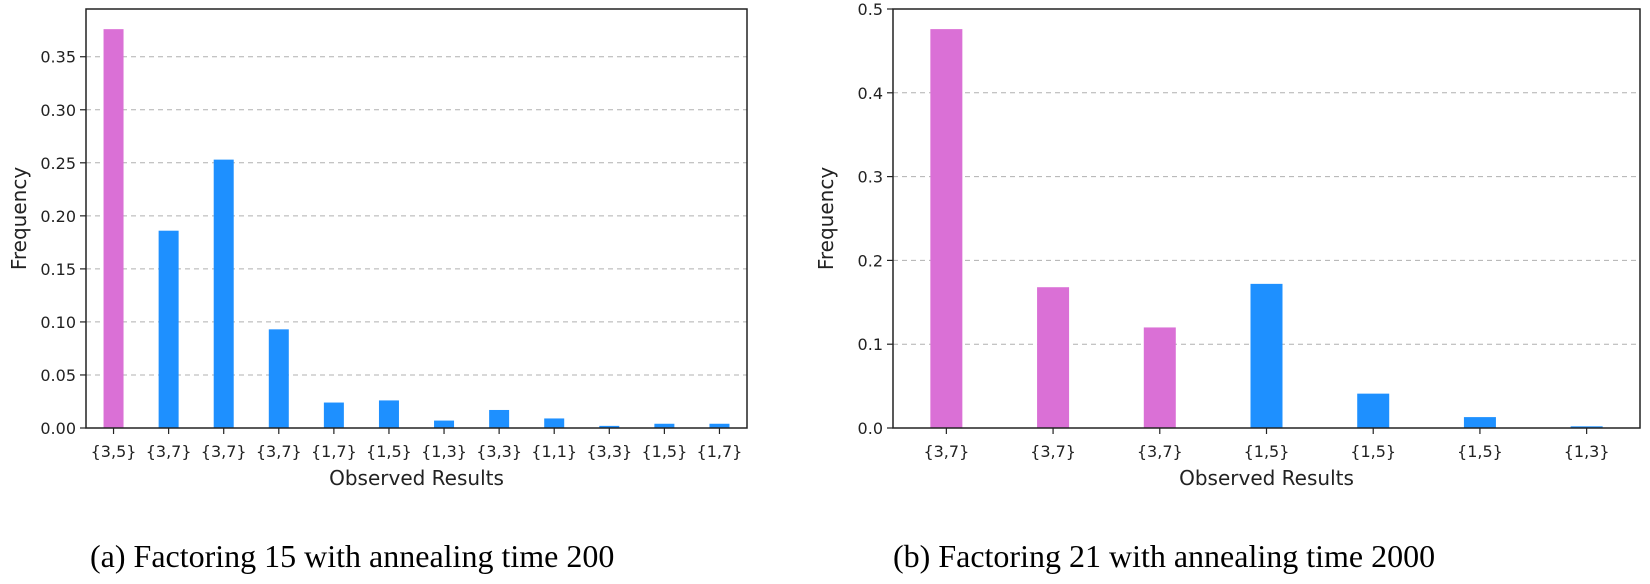  What do you see at coordinates (870, 177) in the screenshot?
I see `y-tick-label: 0.3` at bounding box center [870, 177].